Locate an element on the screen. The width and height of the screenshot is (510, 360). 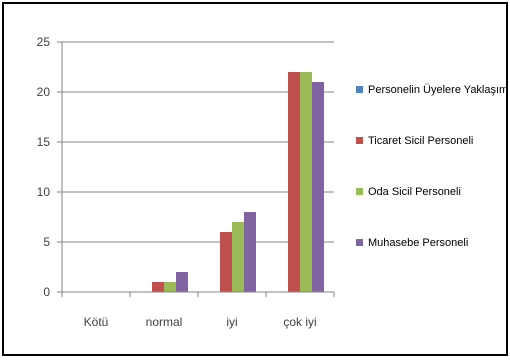
y-tick-label: 20 is located at coordinates (44, 92).